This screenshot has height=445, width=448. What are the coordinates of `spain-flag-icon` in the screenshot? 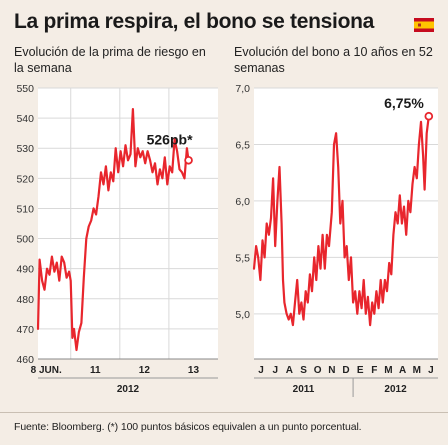 It's located at (424, 25).